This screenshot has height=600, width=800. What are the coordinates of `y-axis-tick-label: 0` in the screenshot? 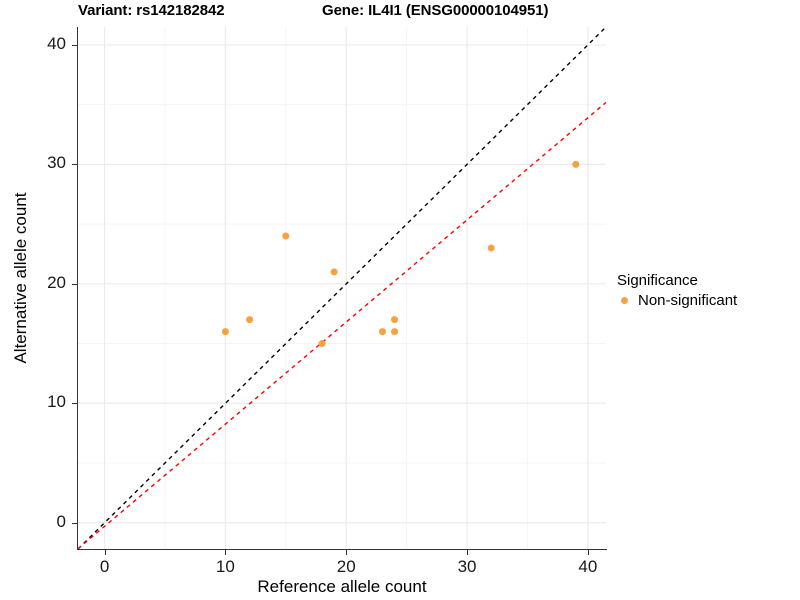 It's located at (61, 521).